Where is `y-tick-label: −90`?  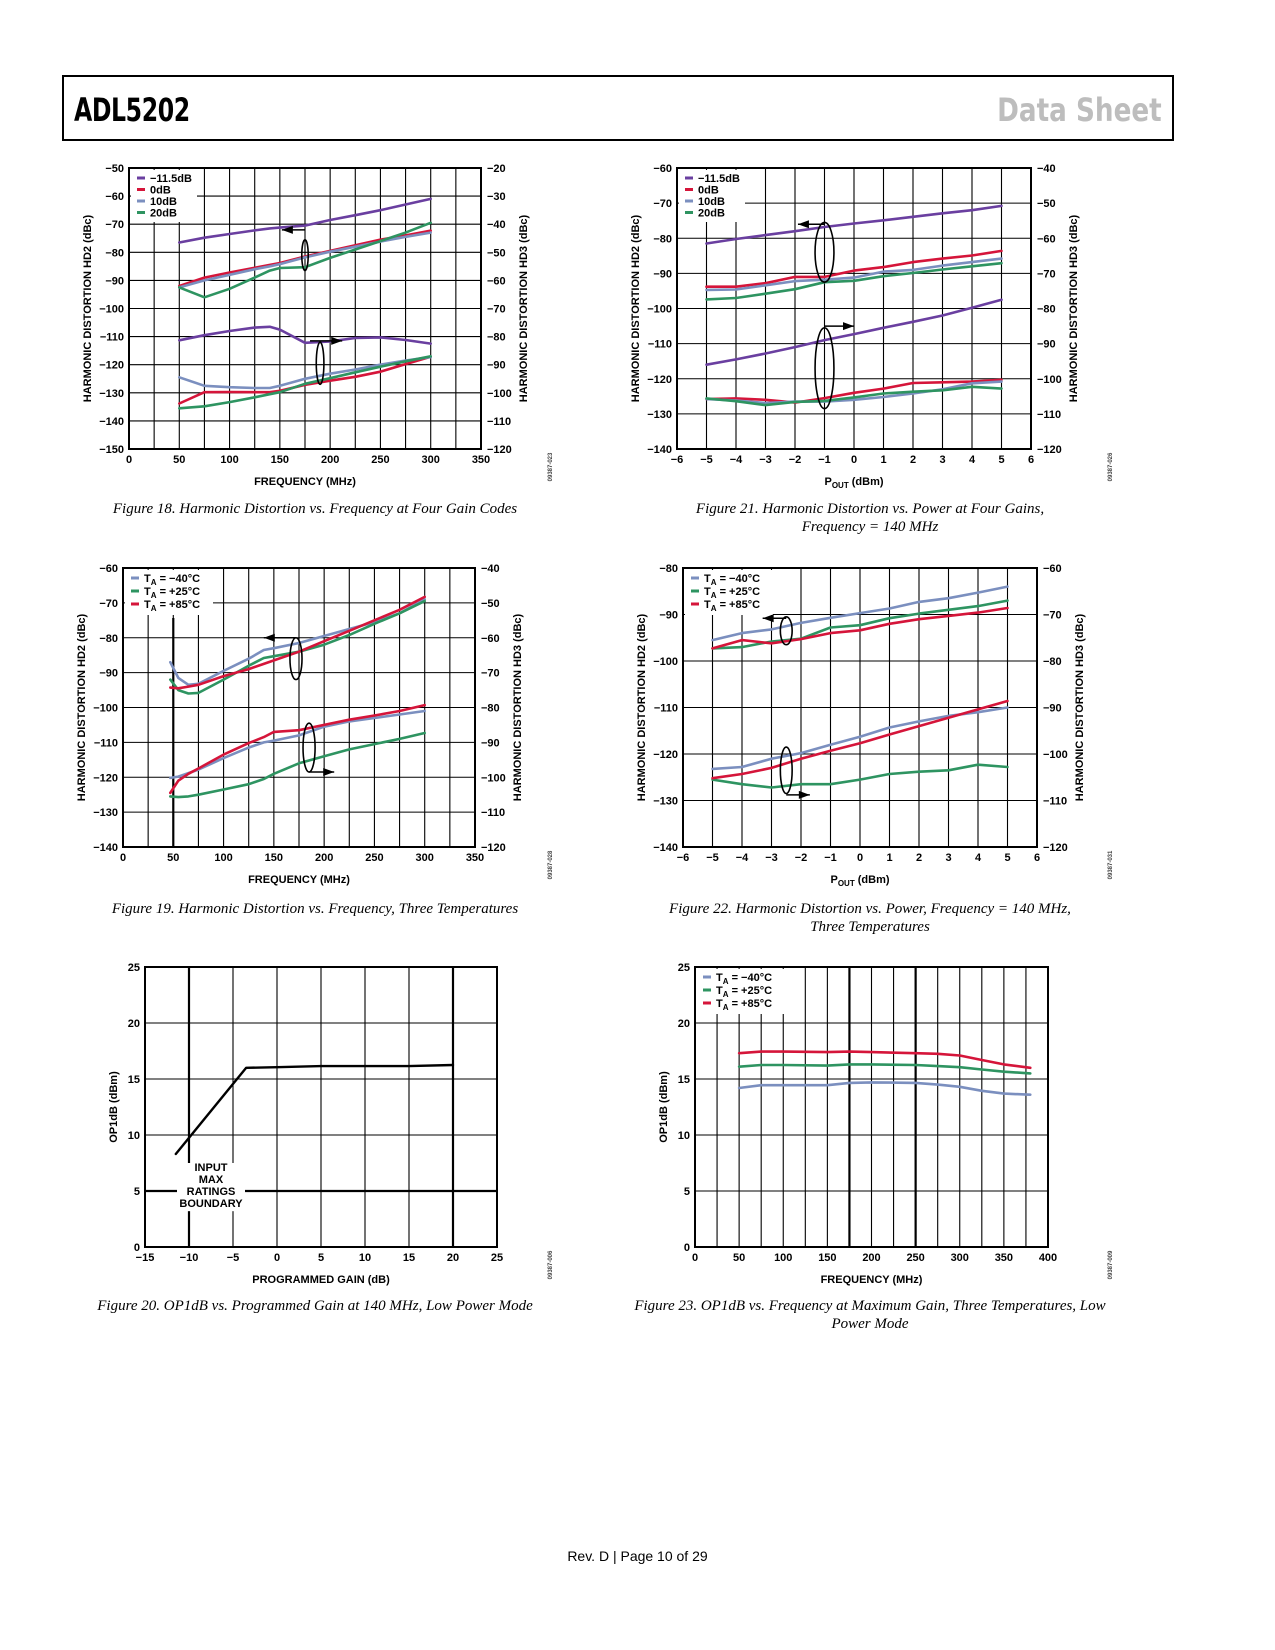
y-tick-label: −90 is located at coordinates (662, 274).